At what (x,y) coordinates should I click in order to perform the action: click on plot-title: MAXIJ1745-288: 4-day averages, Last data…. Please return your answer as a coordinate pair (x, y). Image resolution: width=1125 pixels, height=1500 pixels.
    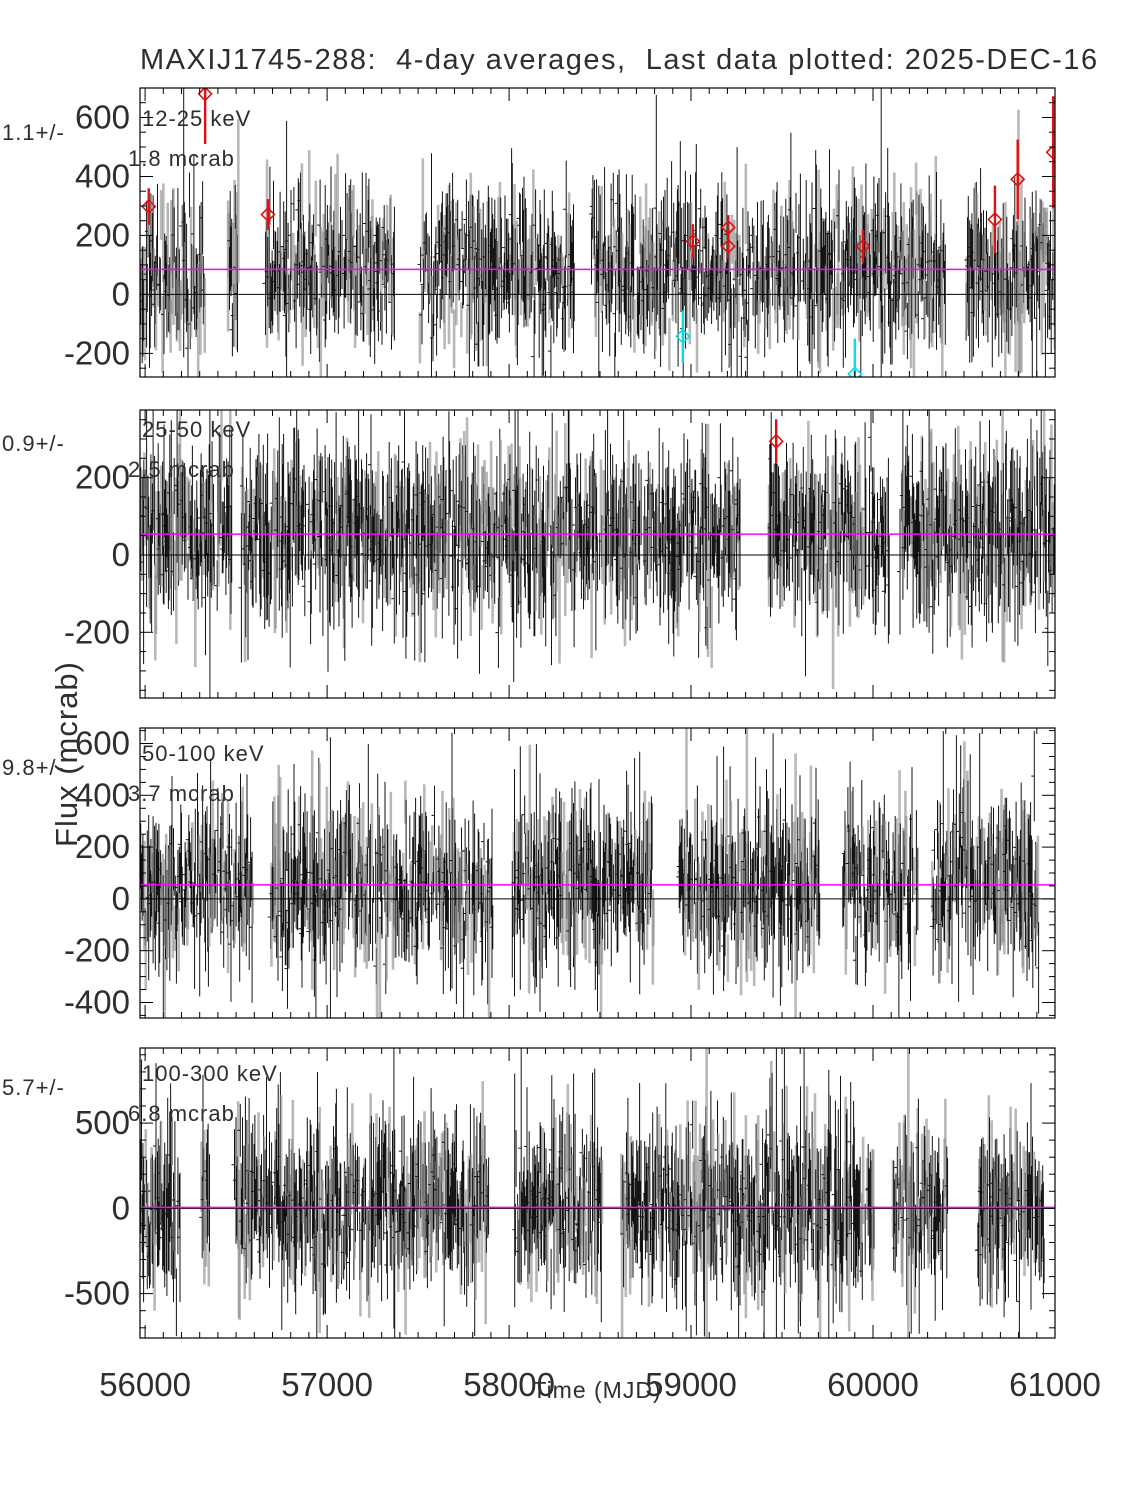
    Looking at the image, I should click on (619, 60).